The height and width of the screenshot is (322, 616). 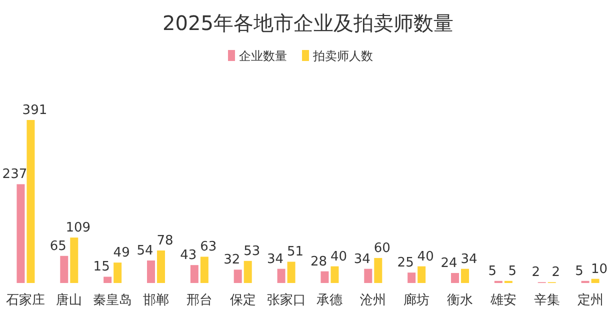 What do you see at coordinates (547, 300) in the screenshot?
I see `x-tick-label: 辛集` at bounding box center [547, 300].